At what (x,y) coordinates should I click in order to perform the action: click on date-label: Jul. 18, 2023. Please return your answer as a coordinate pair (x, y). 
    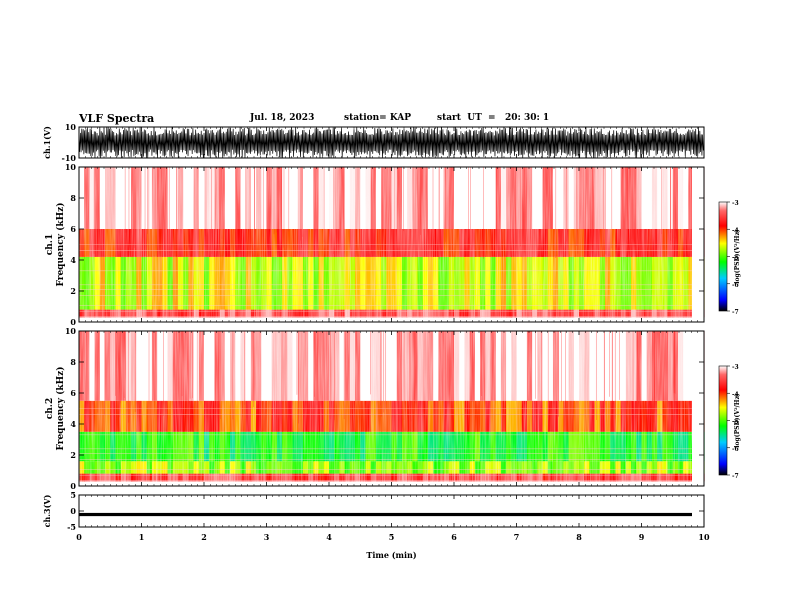
    Looking at the image, I should click on (282, 118).